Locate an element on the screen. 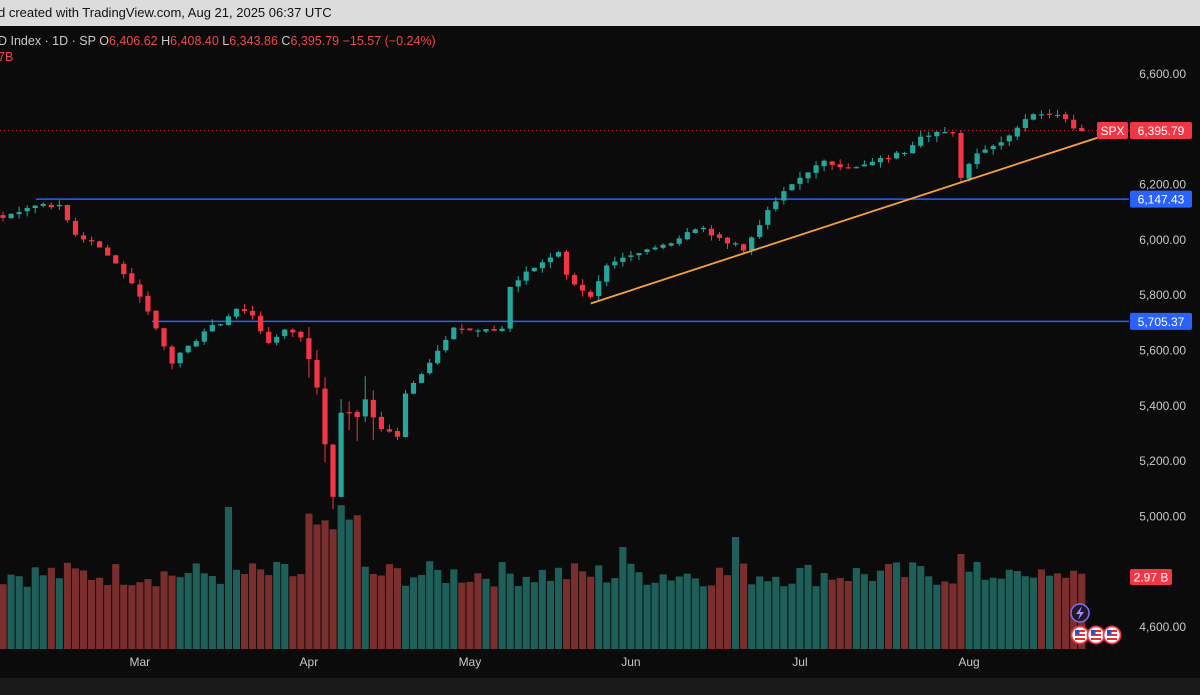  x-tick-label: Jul is located at coordinates (799, 662).